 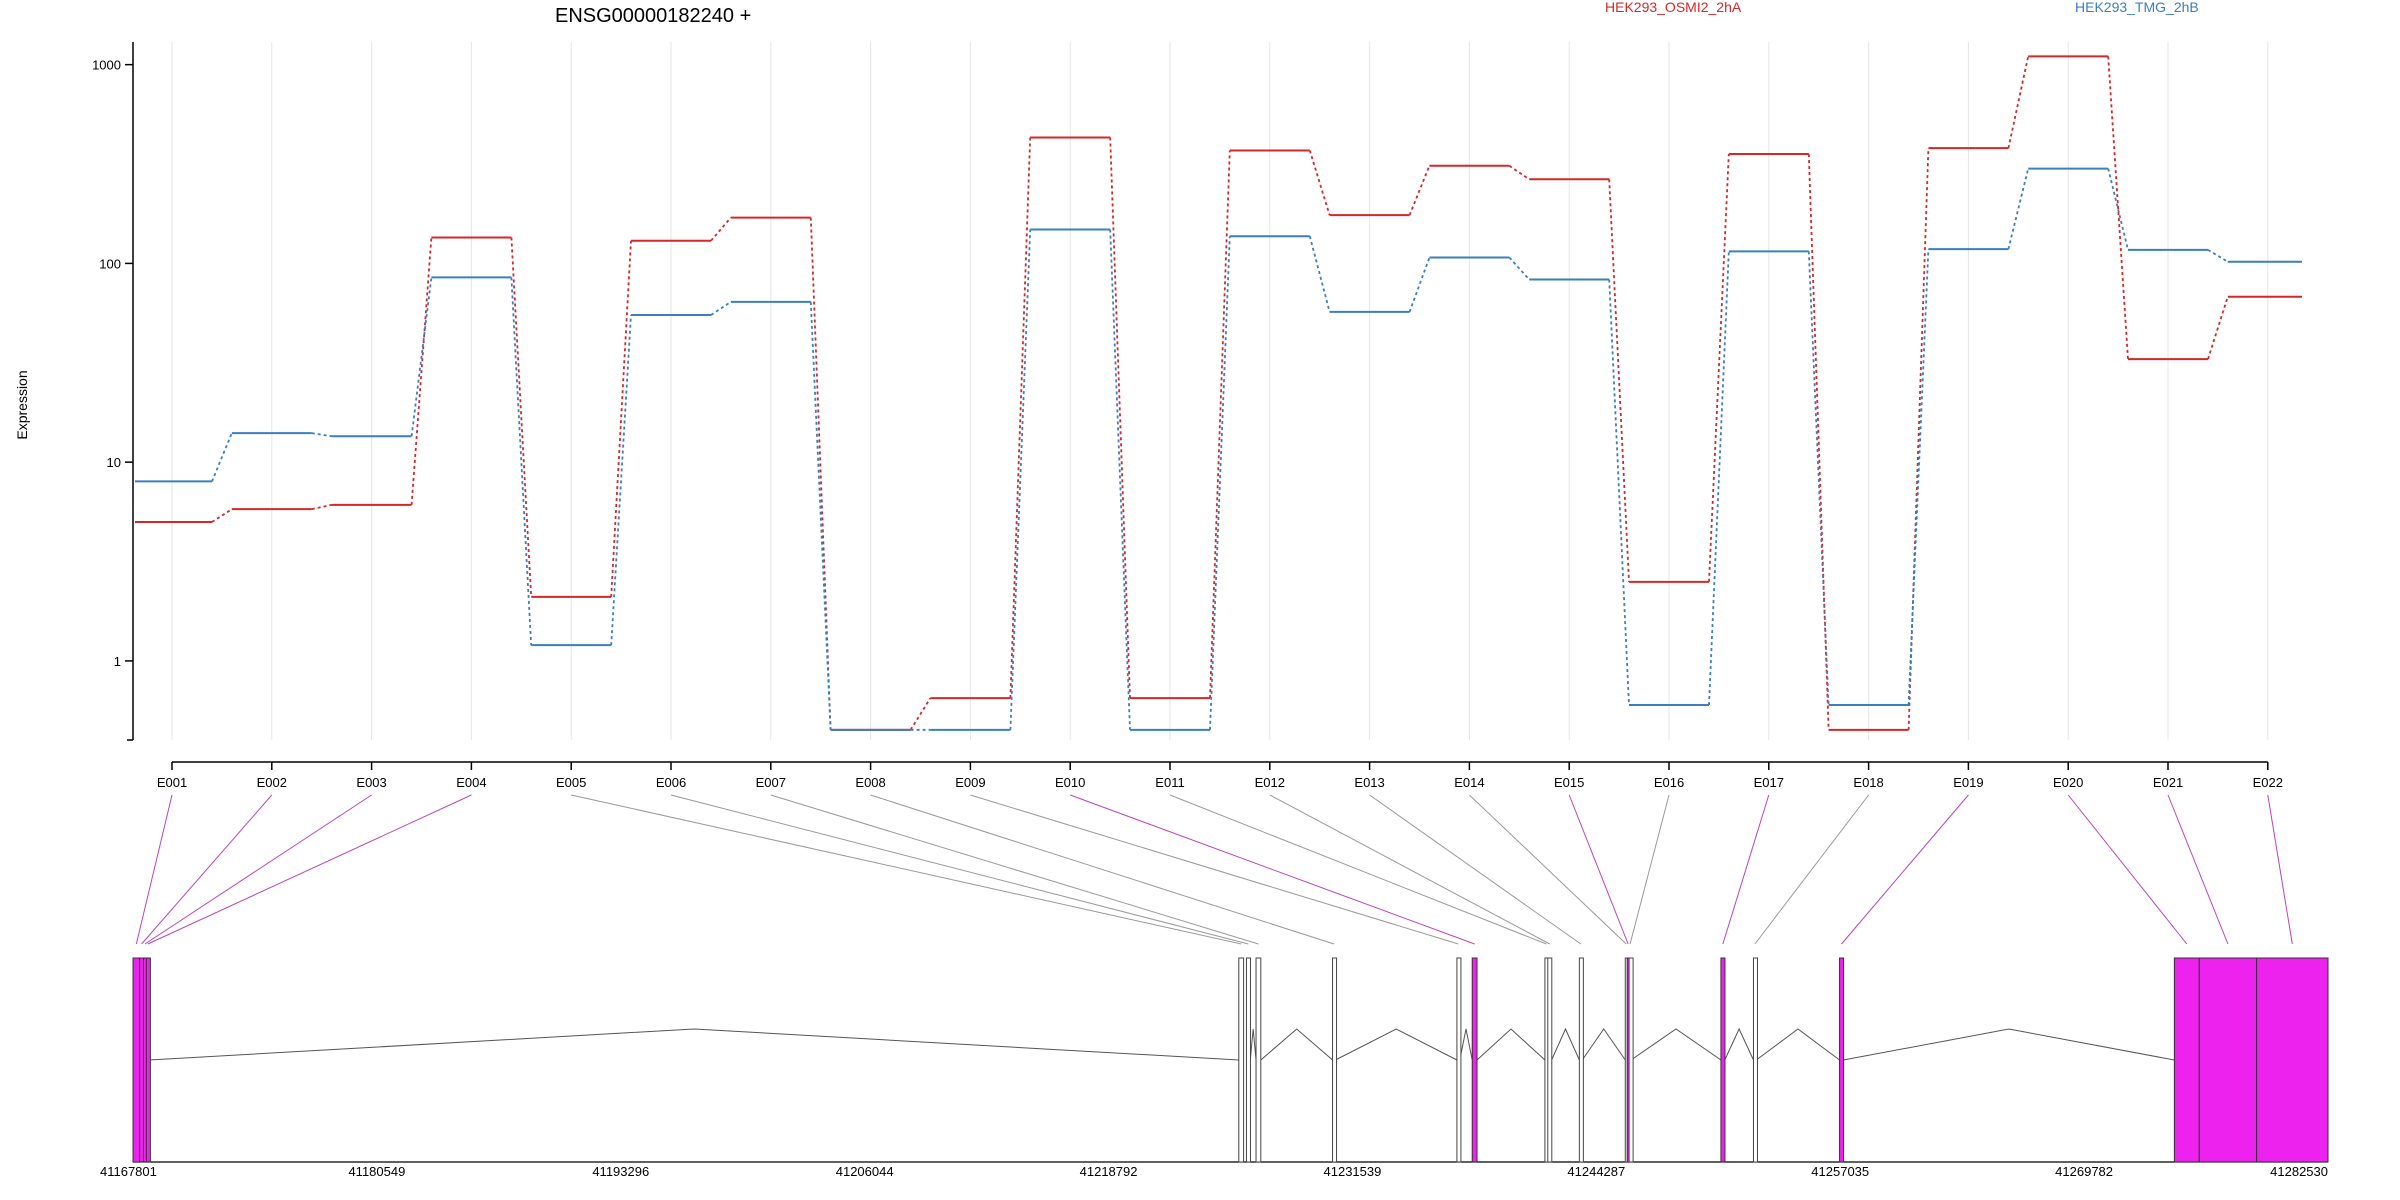 I want to click on exon-box-e020, so click(x=2186, y=1060).